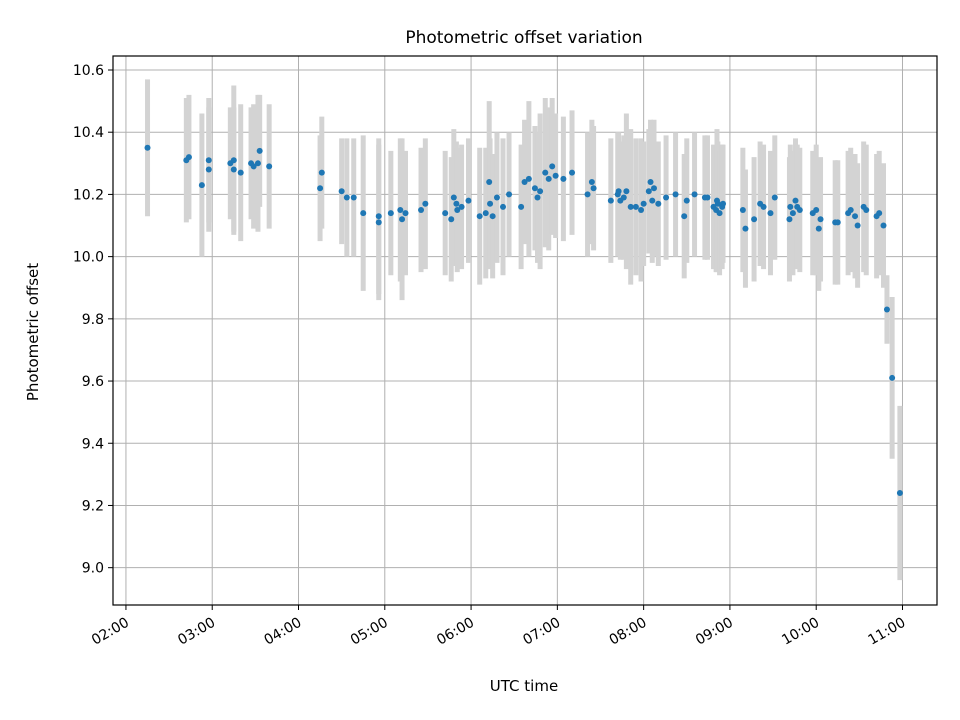 This screenshot has width=960, height=720. I want to click on y-axis-ticks: 9.0 9.2 9.4 9.6 9.8 10.0 10.2 10.4 10.6, so click(93, 320).